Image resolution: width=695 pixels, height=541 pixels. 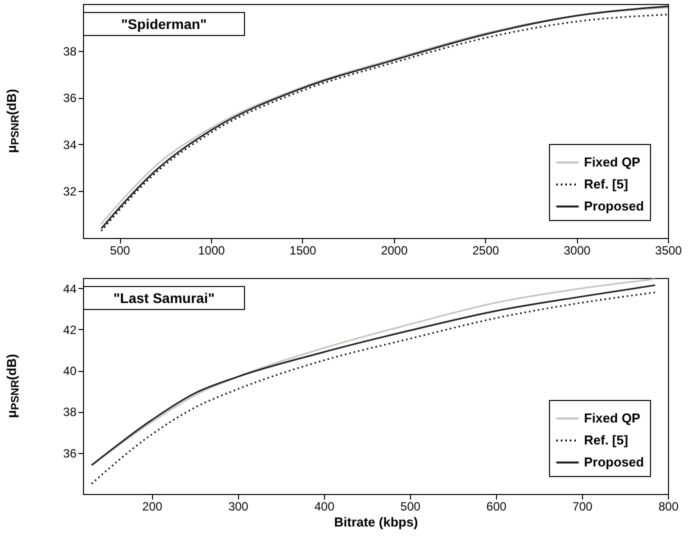 What do you see at coordinates (577, 251) in the screenshot?
I see `x-tick-label: 3000` at bounding box center [577, 251].